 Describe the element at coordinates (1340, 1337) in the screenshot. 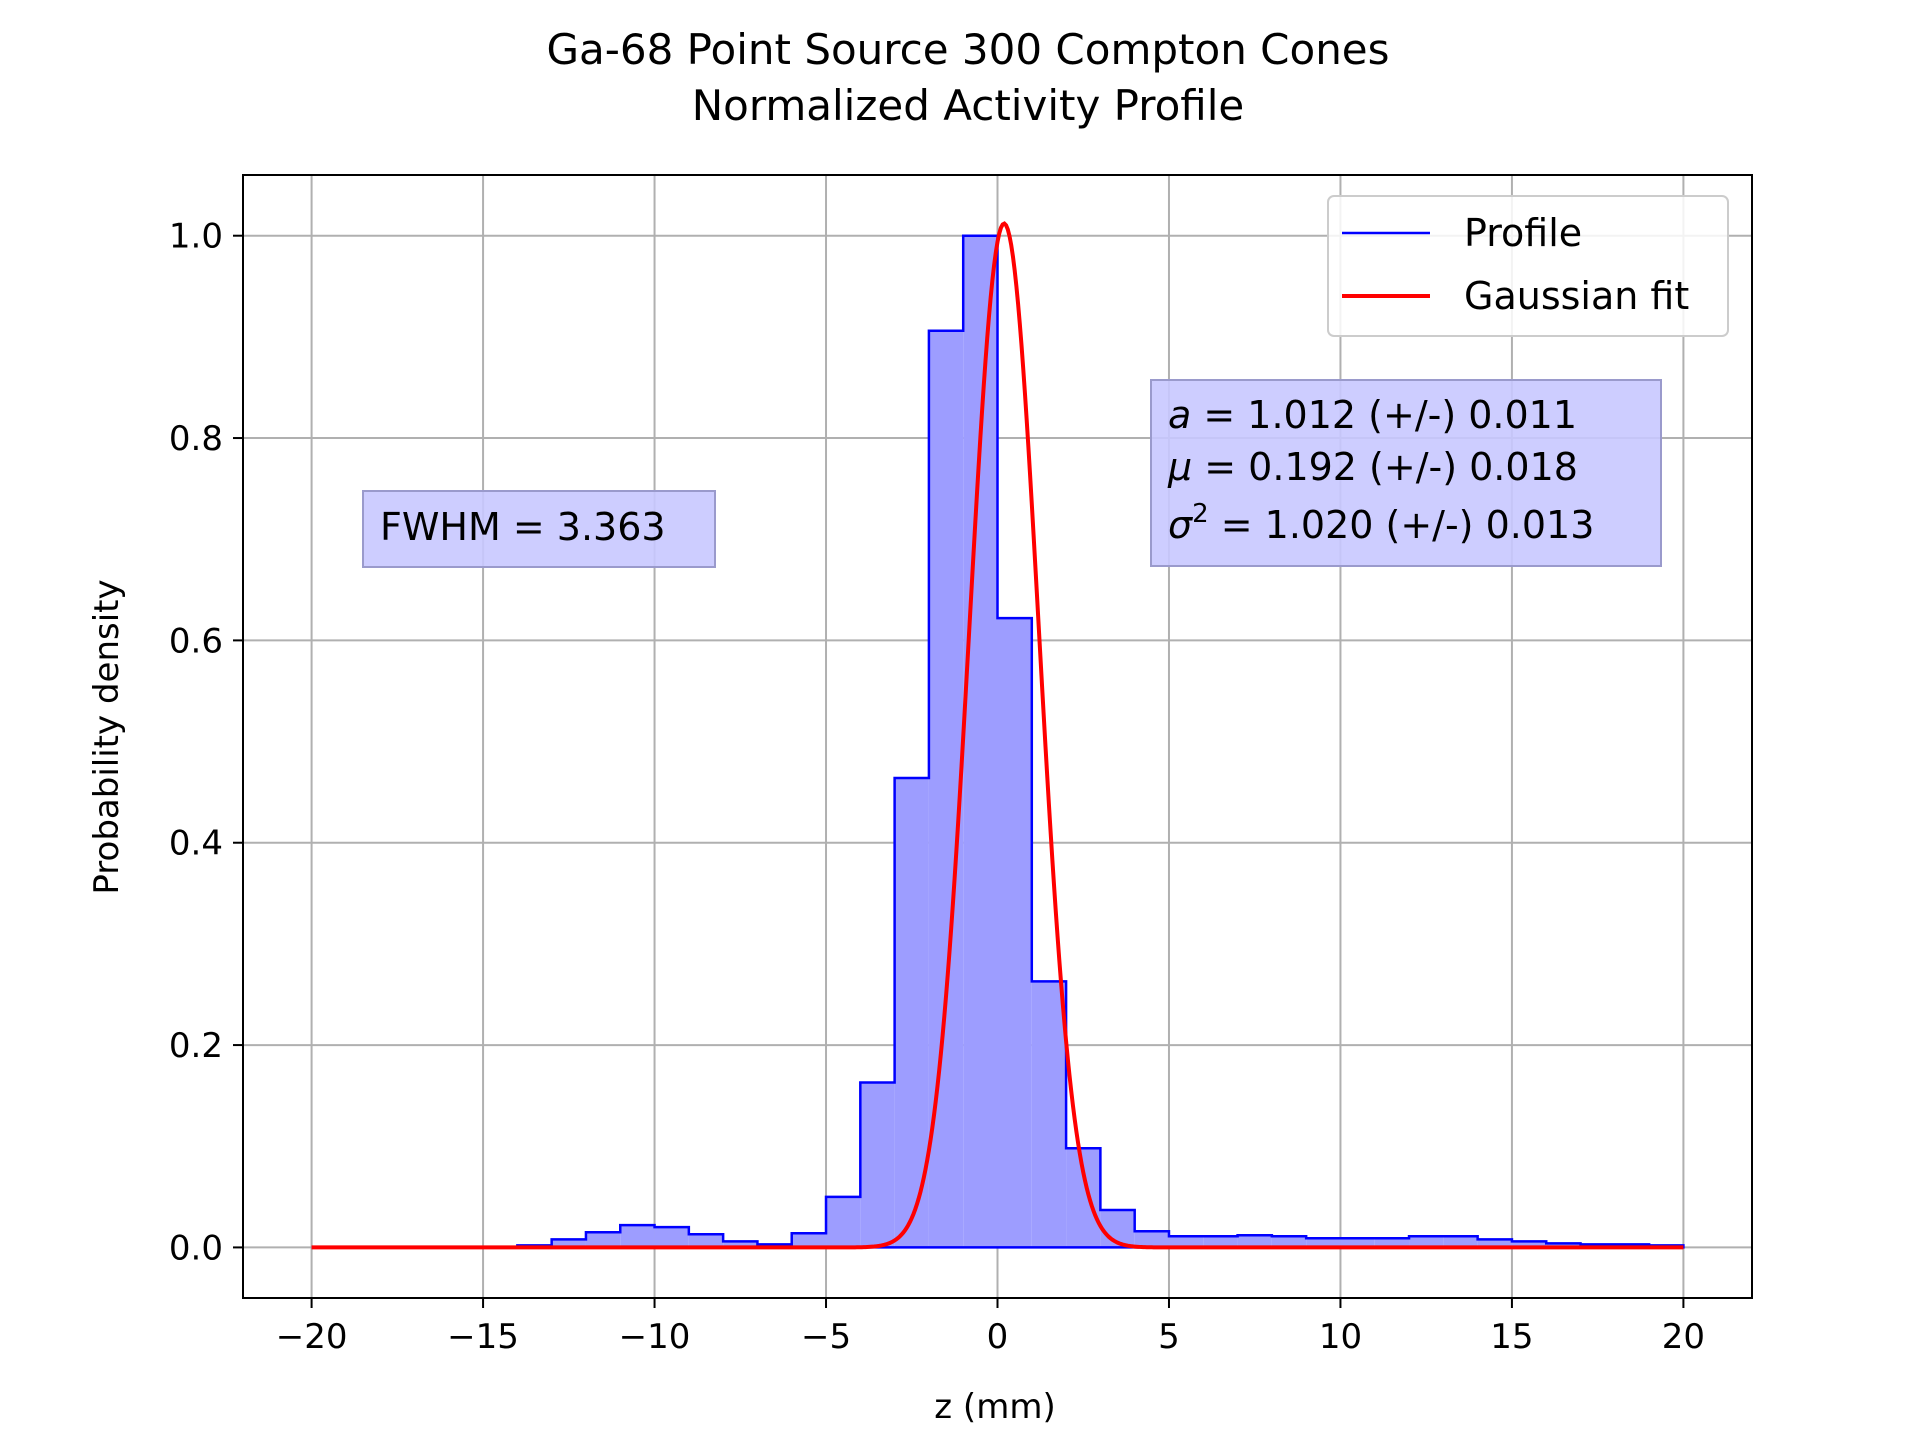

I see `x-tick-label: 10` at that location.